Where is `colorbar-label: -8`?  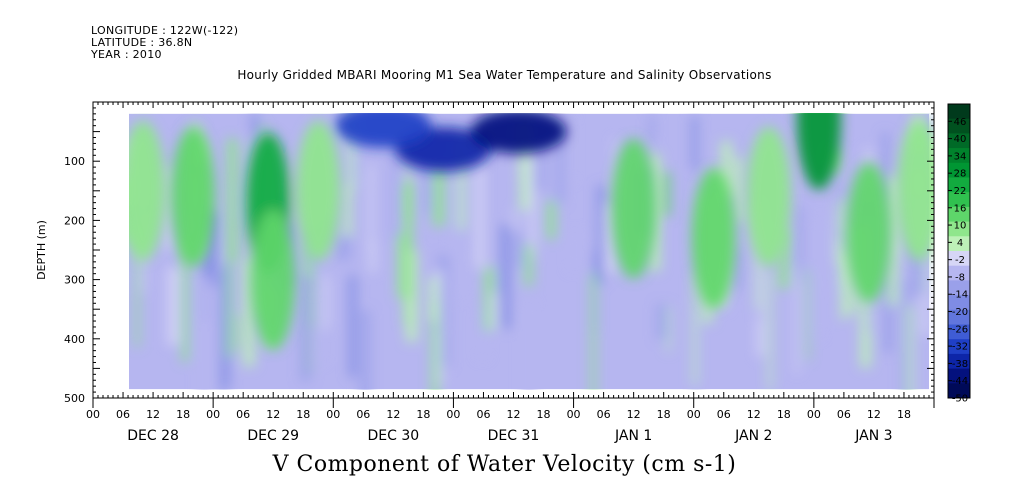
colorbar-label: -8 is located at coordinates (960, 277).